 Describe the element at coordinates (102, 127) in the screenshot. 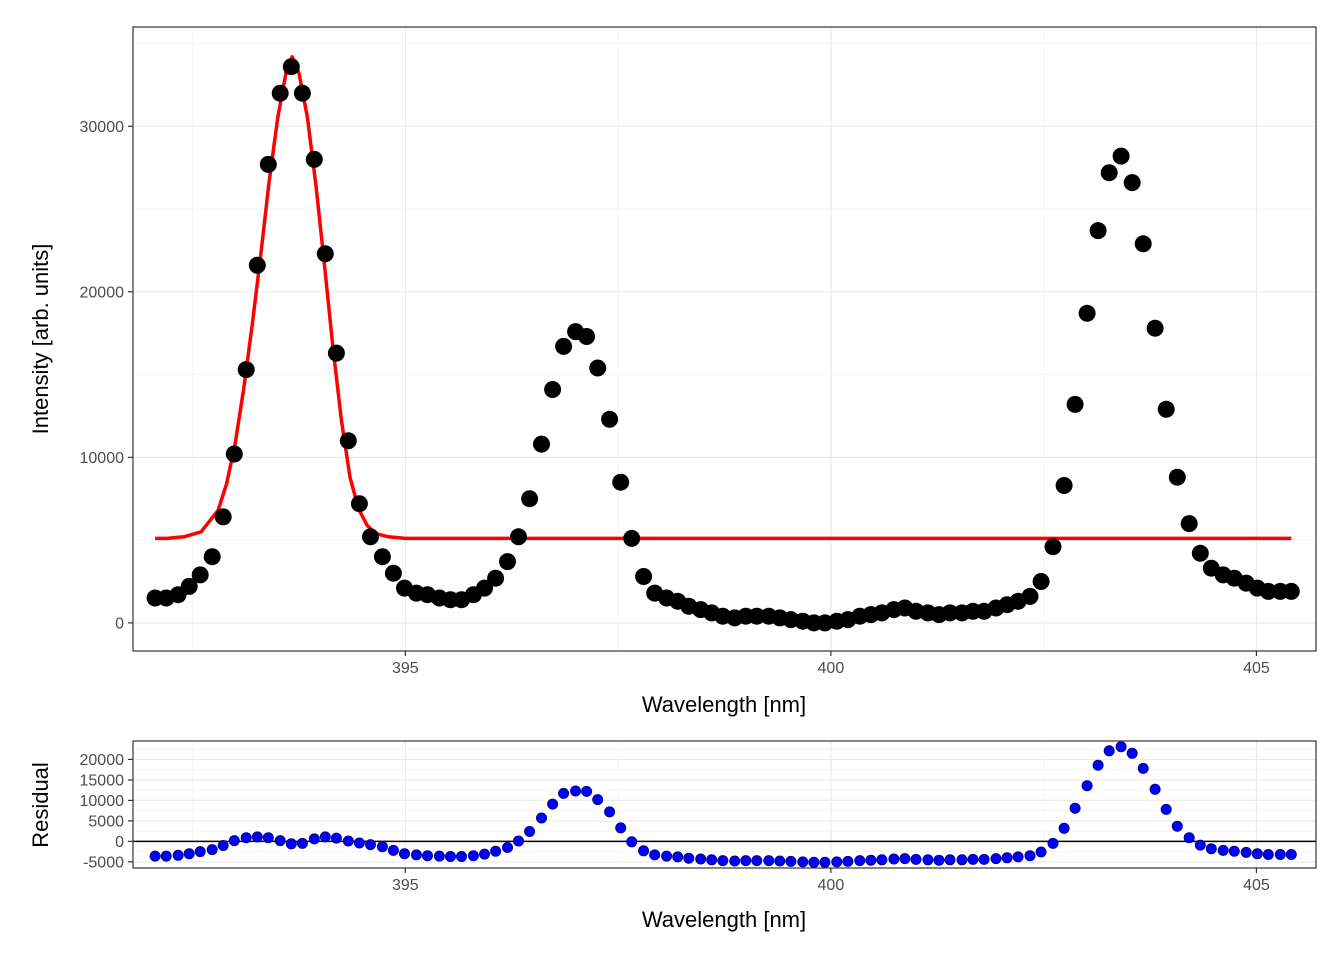

I see `y-tick-label: 30000` at that location.